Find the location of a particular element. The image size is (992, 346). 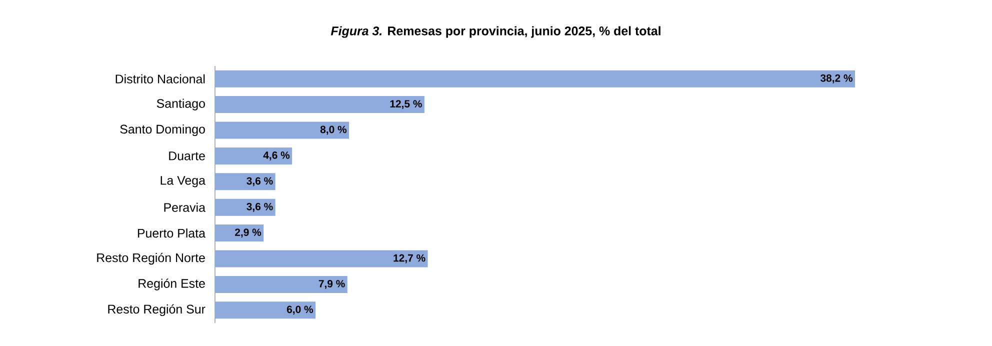

chart-title: Figura 3. Remesas por provincia, junio 2025, % del total is located at coordinates (495, 32).